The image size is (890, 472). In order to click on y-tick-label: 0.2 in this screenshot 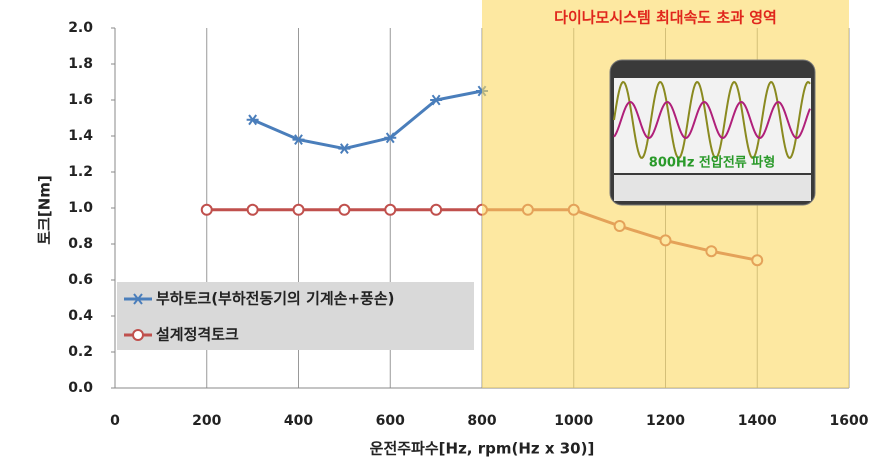, I will do `click(80, 352)`.